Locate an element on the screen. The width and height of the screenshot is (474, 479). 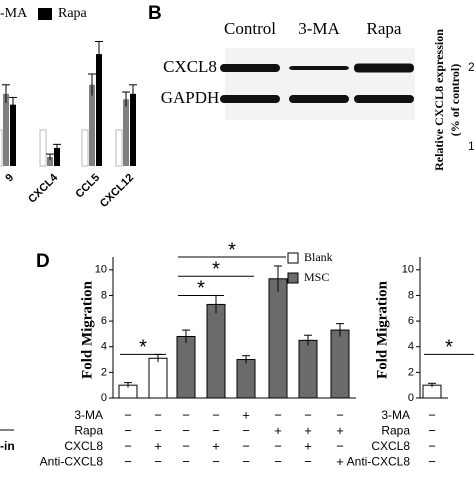
blot-frame is located at coordinates (320, 84).